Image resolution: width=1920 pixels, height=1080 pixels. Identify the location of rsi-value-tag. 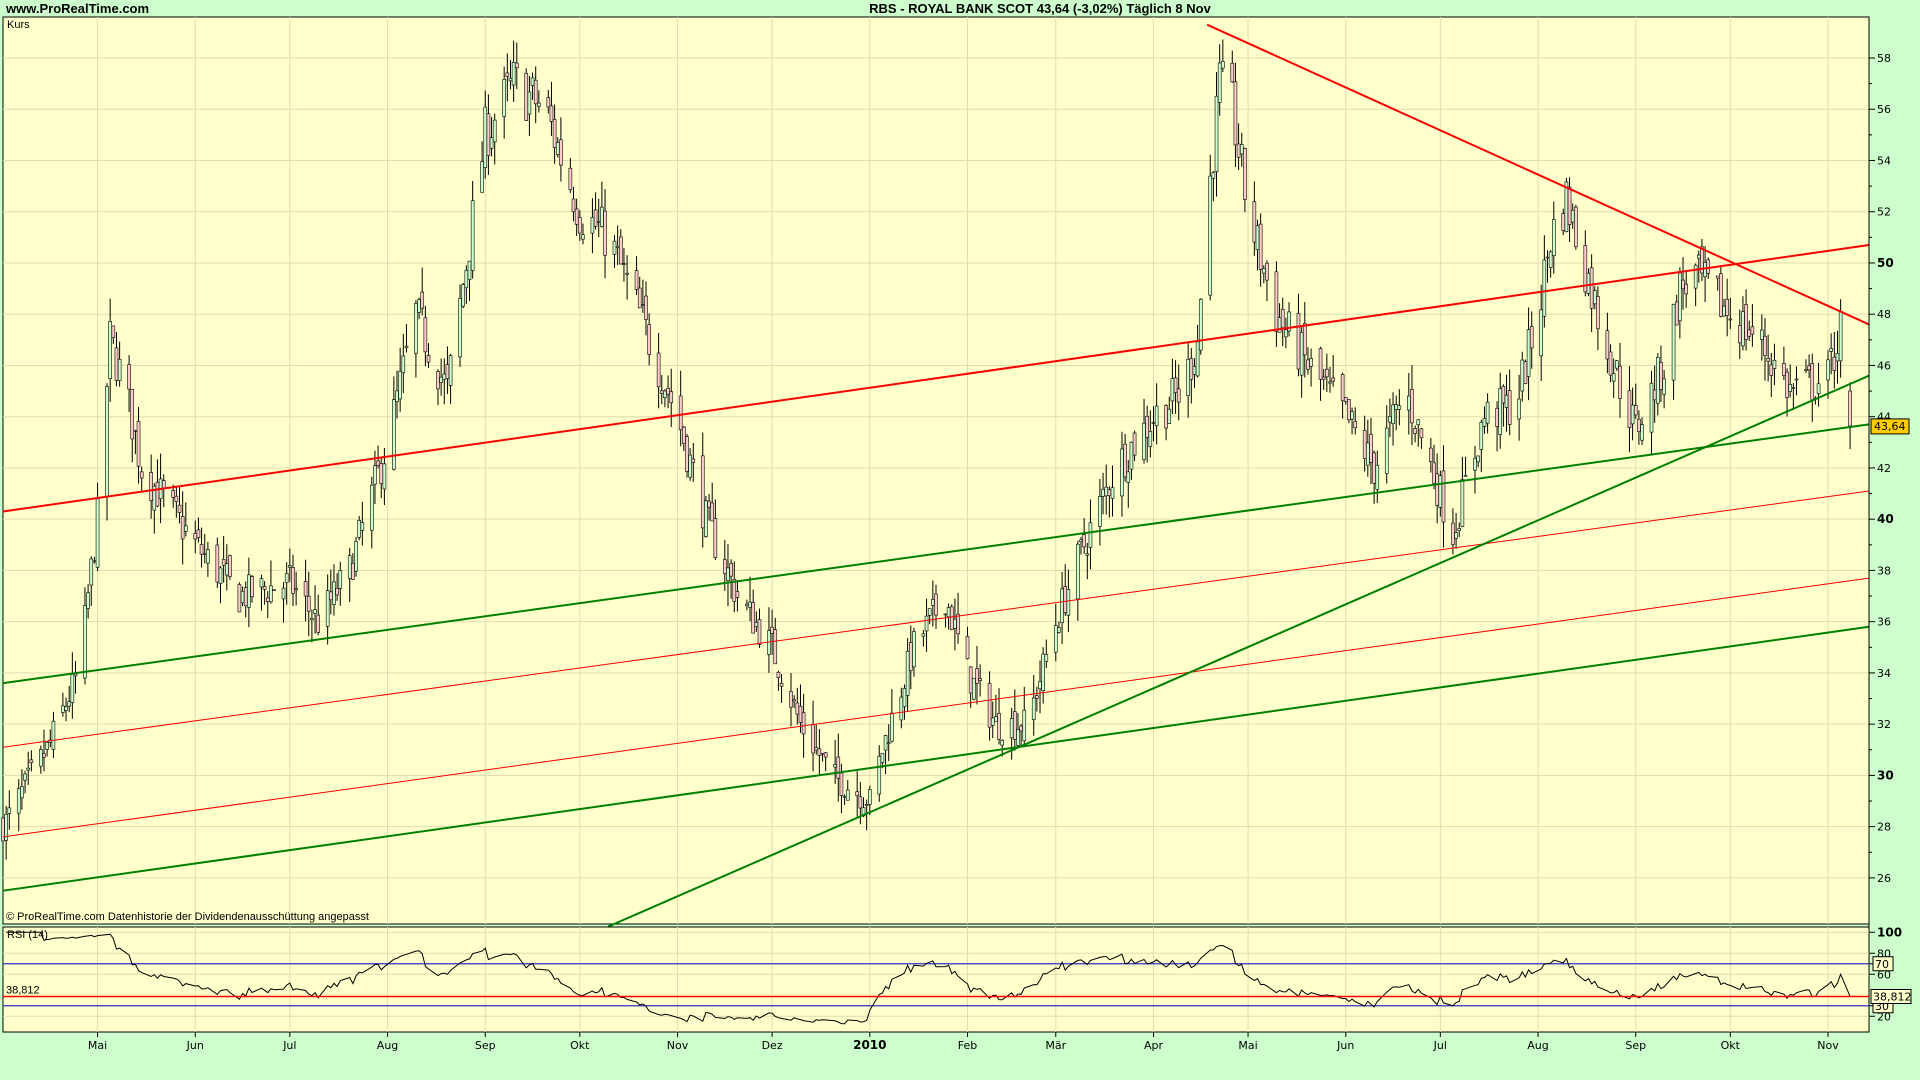
(1891, 996).